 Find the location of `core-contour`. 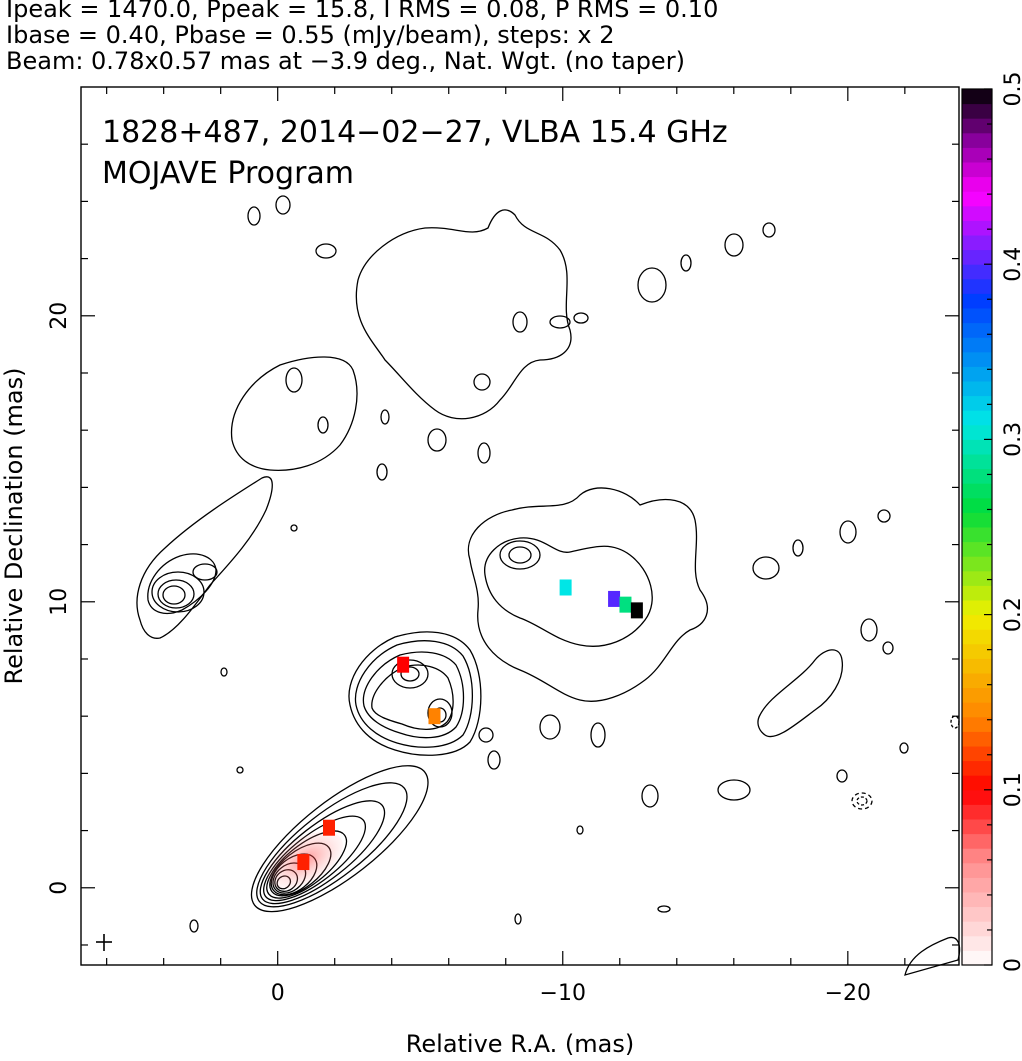

core-contour is located at coordinates (322, 852).